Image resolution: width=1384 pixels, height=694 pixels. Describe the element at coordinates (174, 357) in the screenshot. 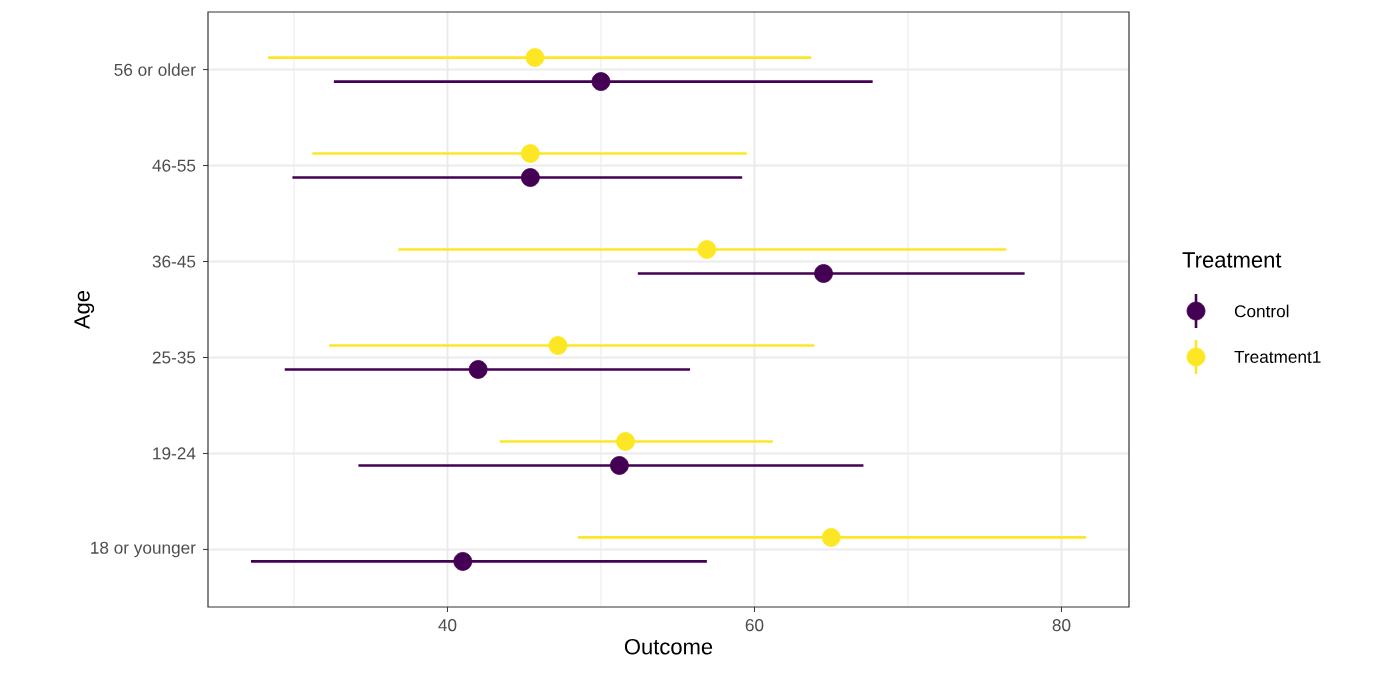

I see `y-tick-label: 25-35` at that location.